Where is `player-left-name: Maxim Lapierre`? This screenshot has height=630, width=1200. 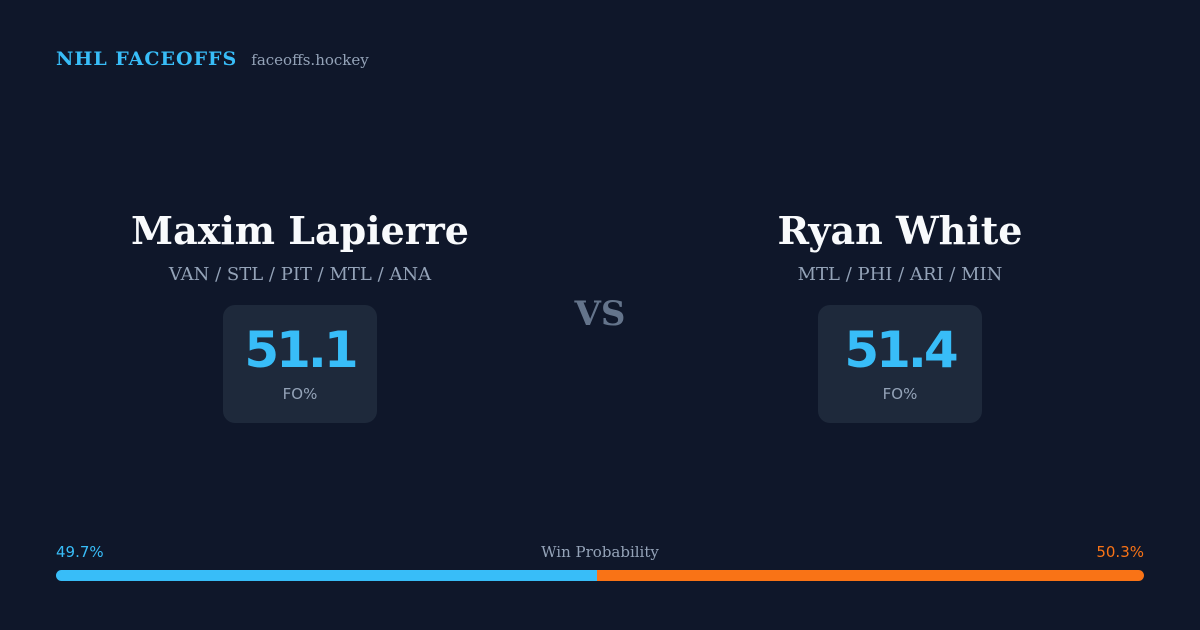 player-left-name: Maxim Lapierre is located at coordinates (300, 230).